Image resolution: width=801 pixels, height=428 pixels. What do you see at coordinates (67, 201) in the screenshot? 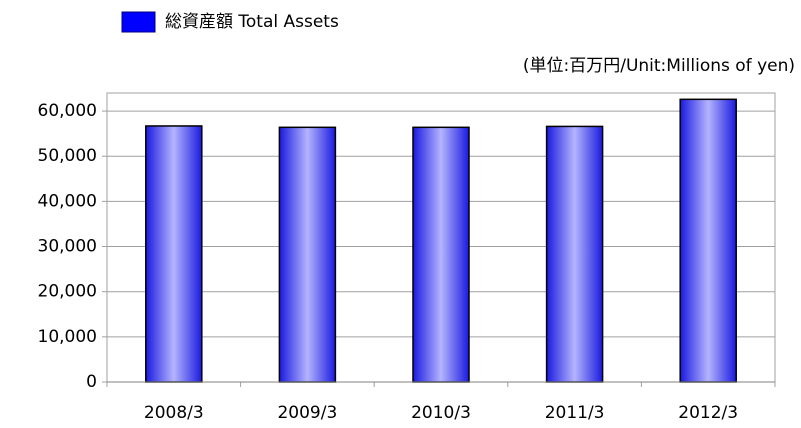
I see `y-tick-label: 40,000` at bounding box center [67, 201].